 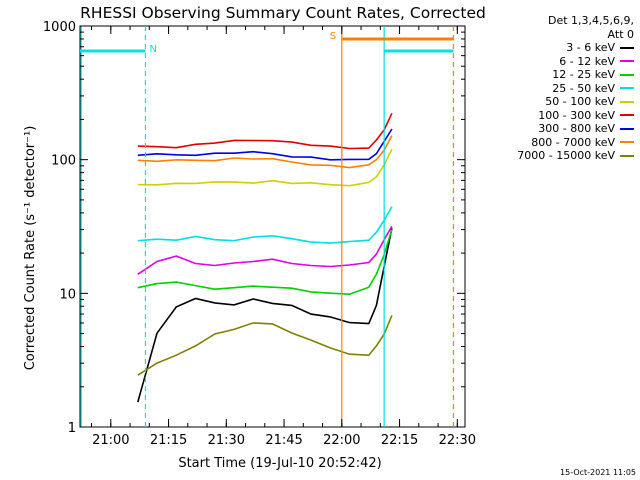 I want to click on x-tick-label: 22:30, so click(x=457, y=440).